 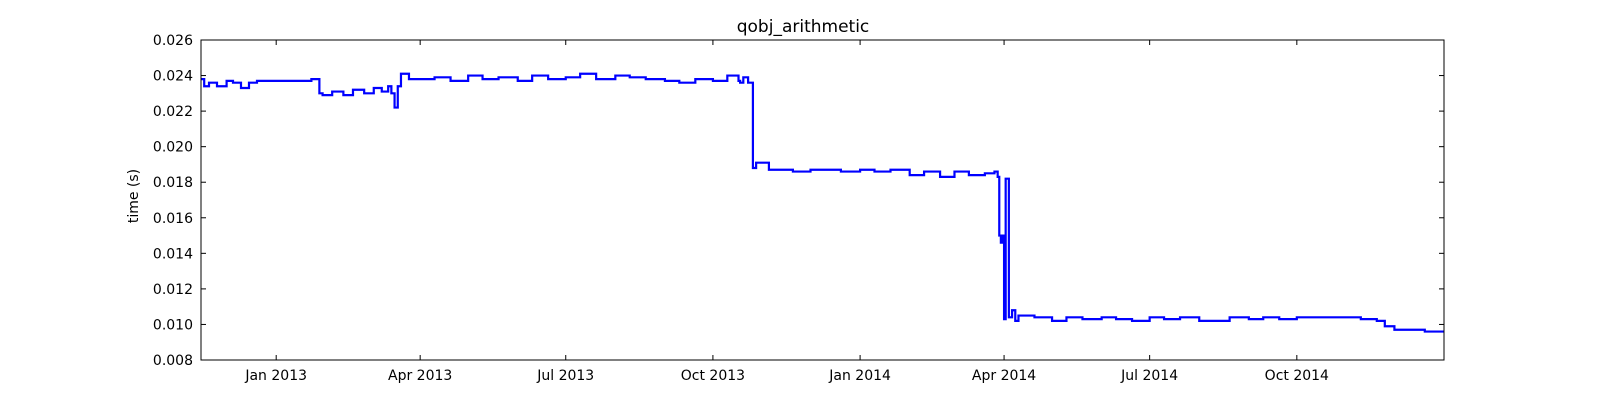 I want to click on chart-title: qobj_arithmetic, so click(x=803, y=27).